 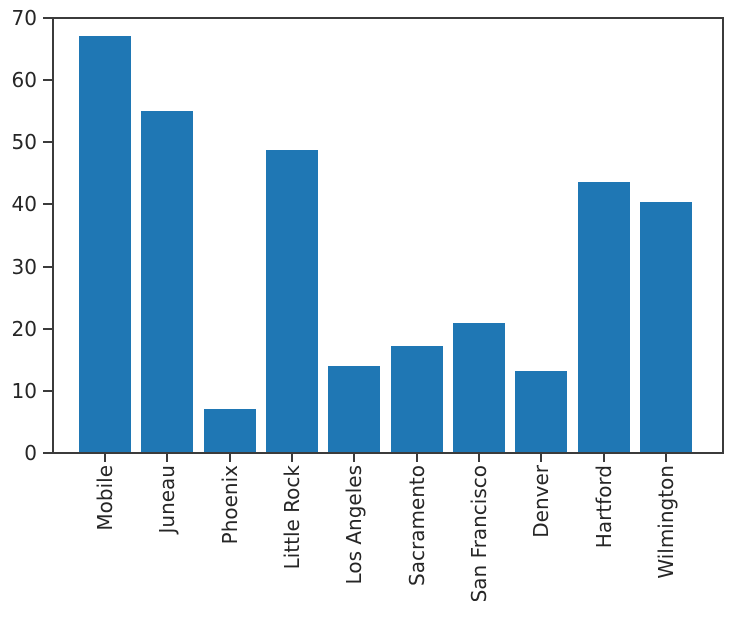 What do you see at coordinates (24, 266) in the screenshot?
I see `y-tick-label-30: 30` at bounding box center [24, 266].